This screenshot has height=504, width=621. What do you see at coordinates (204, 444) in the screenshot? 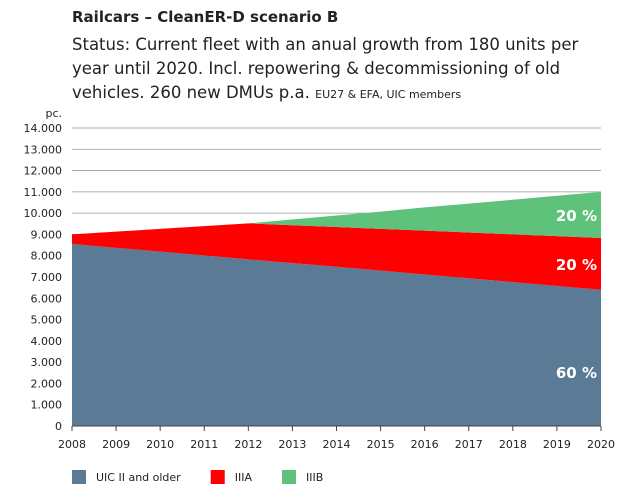
I see `x-tick-label: 2011` at bounding box center [204, 444].